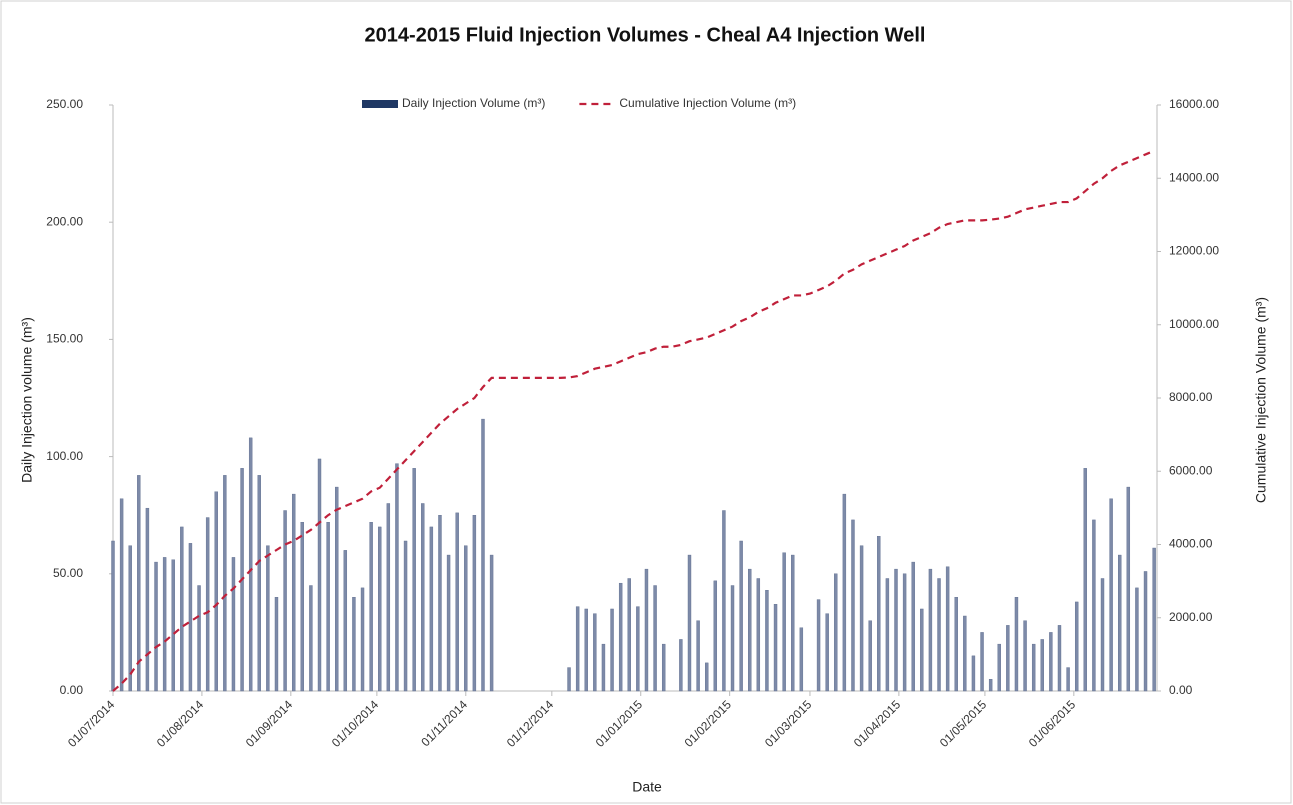 Image resolution: width=1293 pixels, height=805 pixels. I want to click on y-tick-label: 50.00, so click(68, 573).